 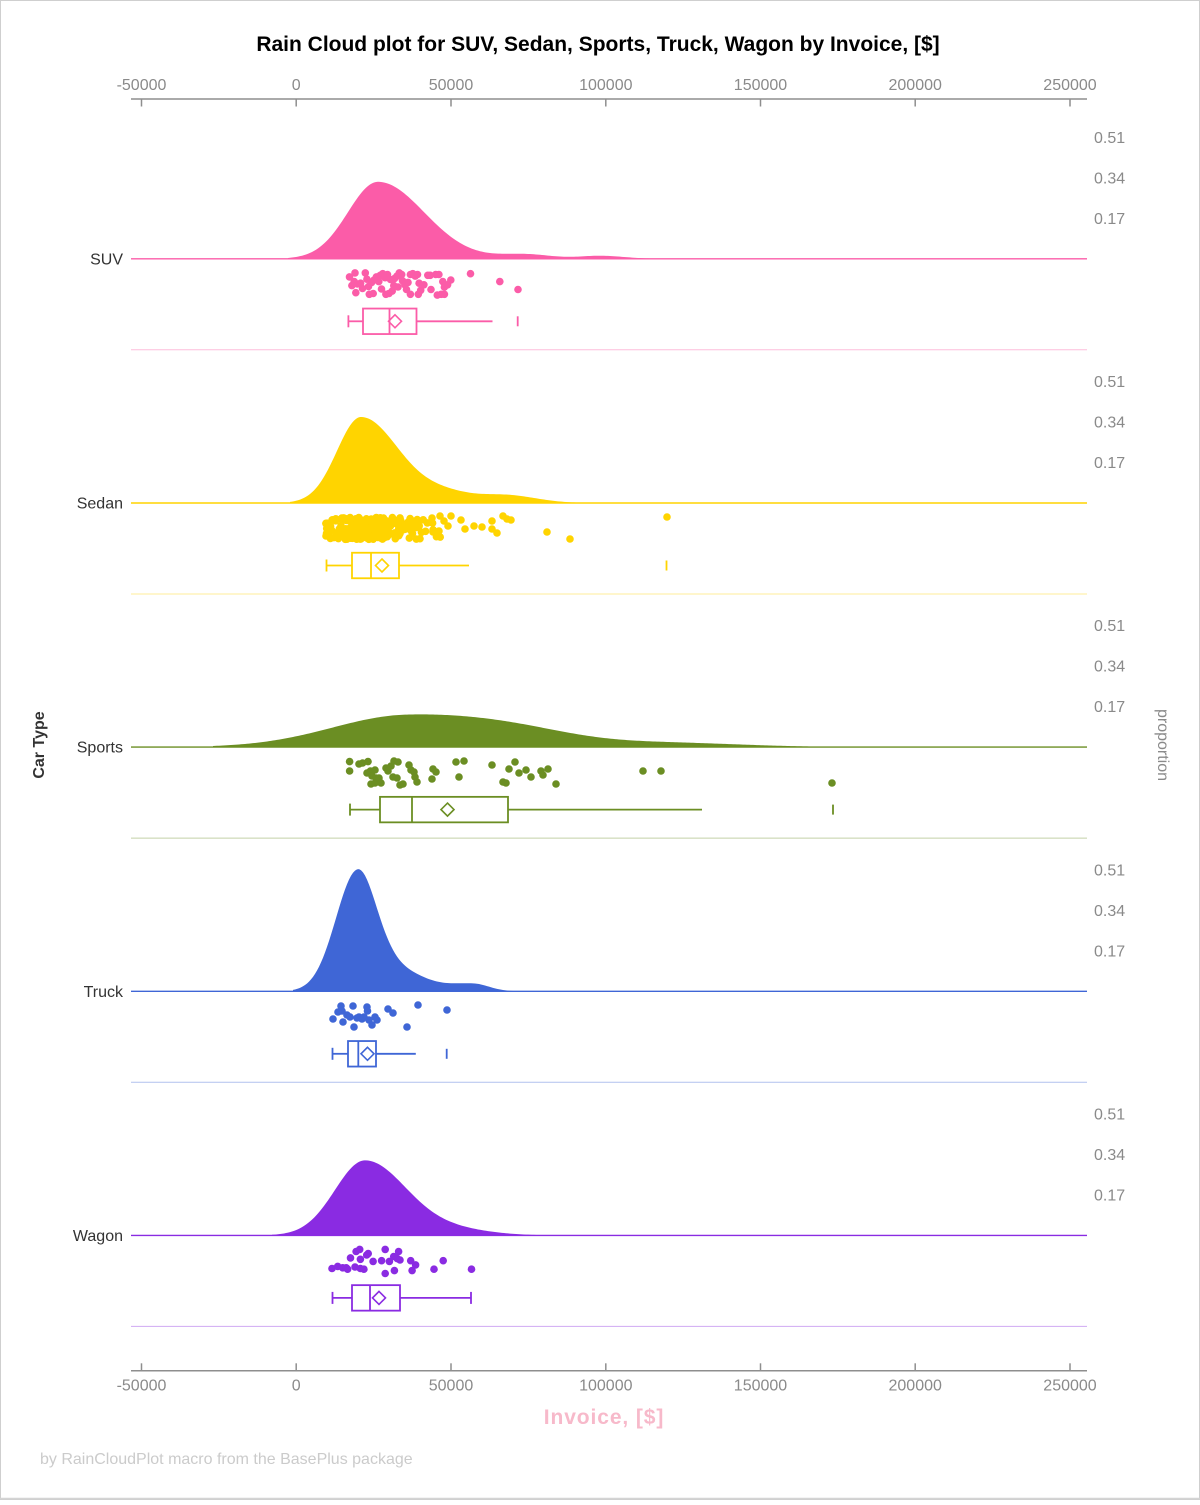 What do you see at coordinates (100, 504) in the screenshot?
I see `svg-text: Sedan` at bounding box center [100, 504].